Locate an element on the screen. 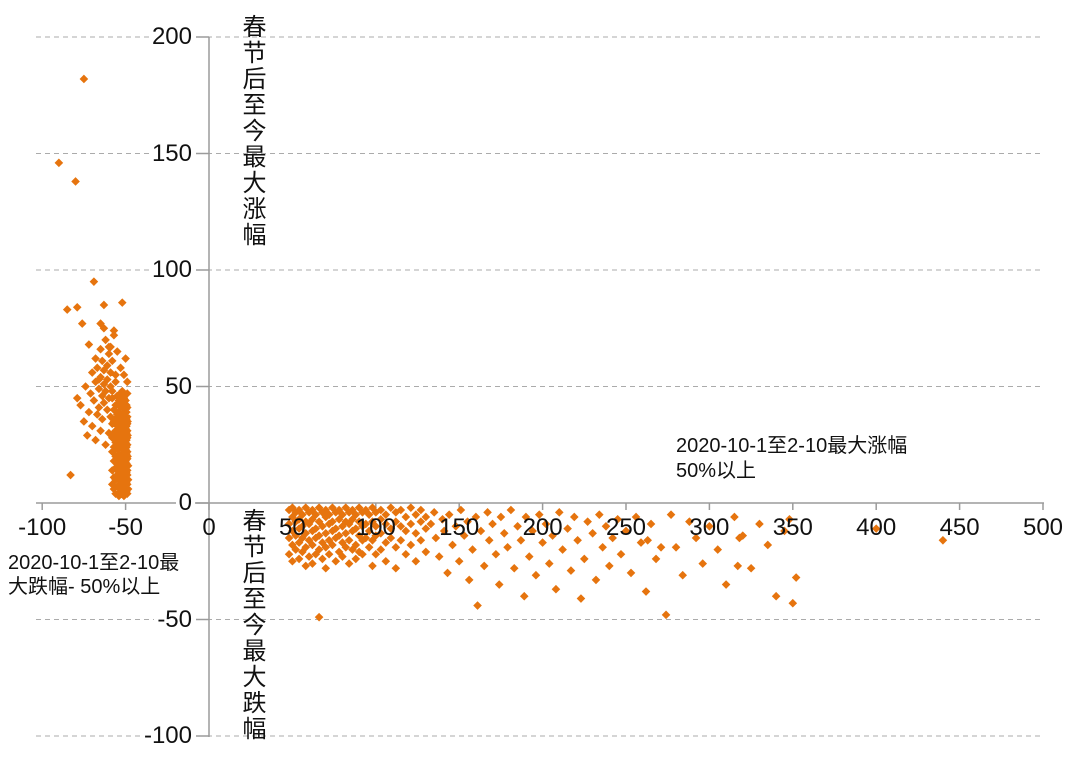 The height and width of the screenshot is (766, 1080). y-tick-label-150: 150 is located at coordinates (171, 153).